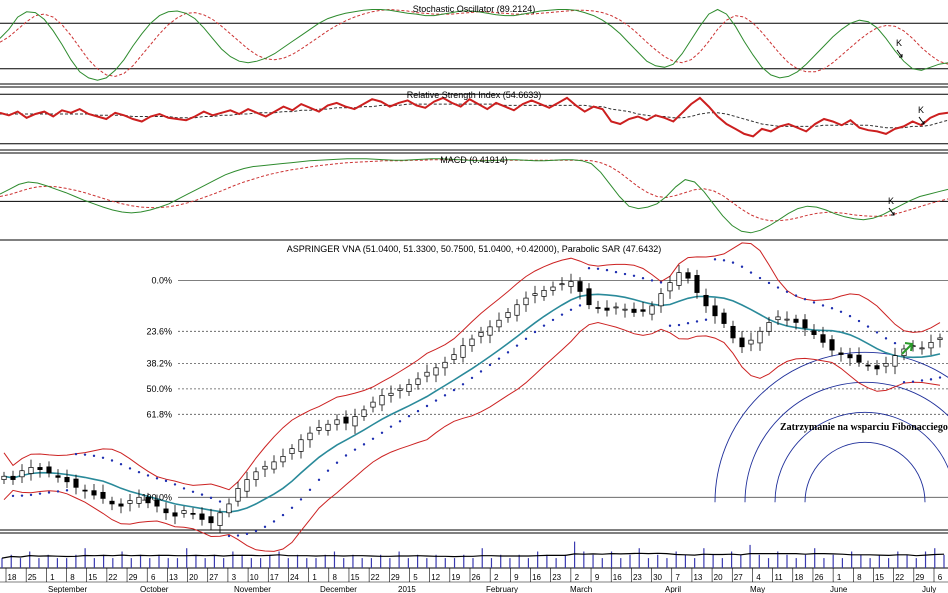 Image resolution: width=948 pixels, height=593 pixels. What do you see at coordinates (254, 577) in the screenshot?
I see `x-axis-day-label: 10` at bounding box center [254, 577].